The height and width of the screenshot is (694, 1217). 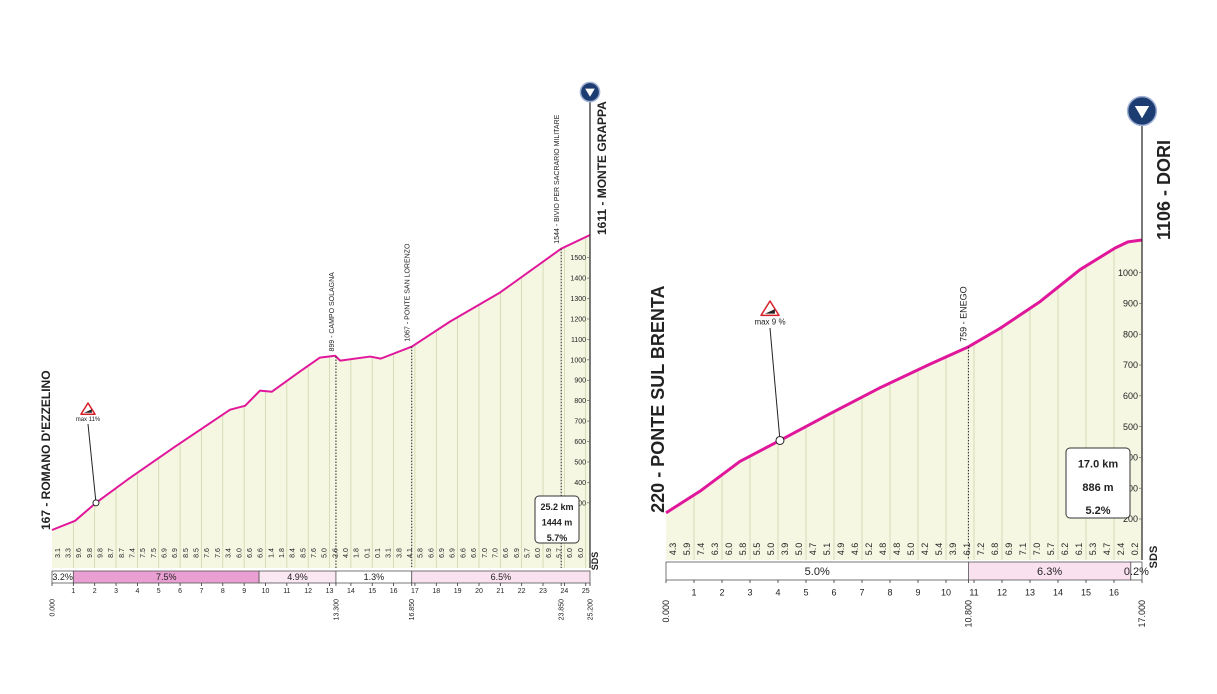 I want to click on gradient-label: 2.4, so click(x=1121, y=549).